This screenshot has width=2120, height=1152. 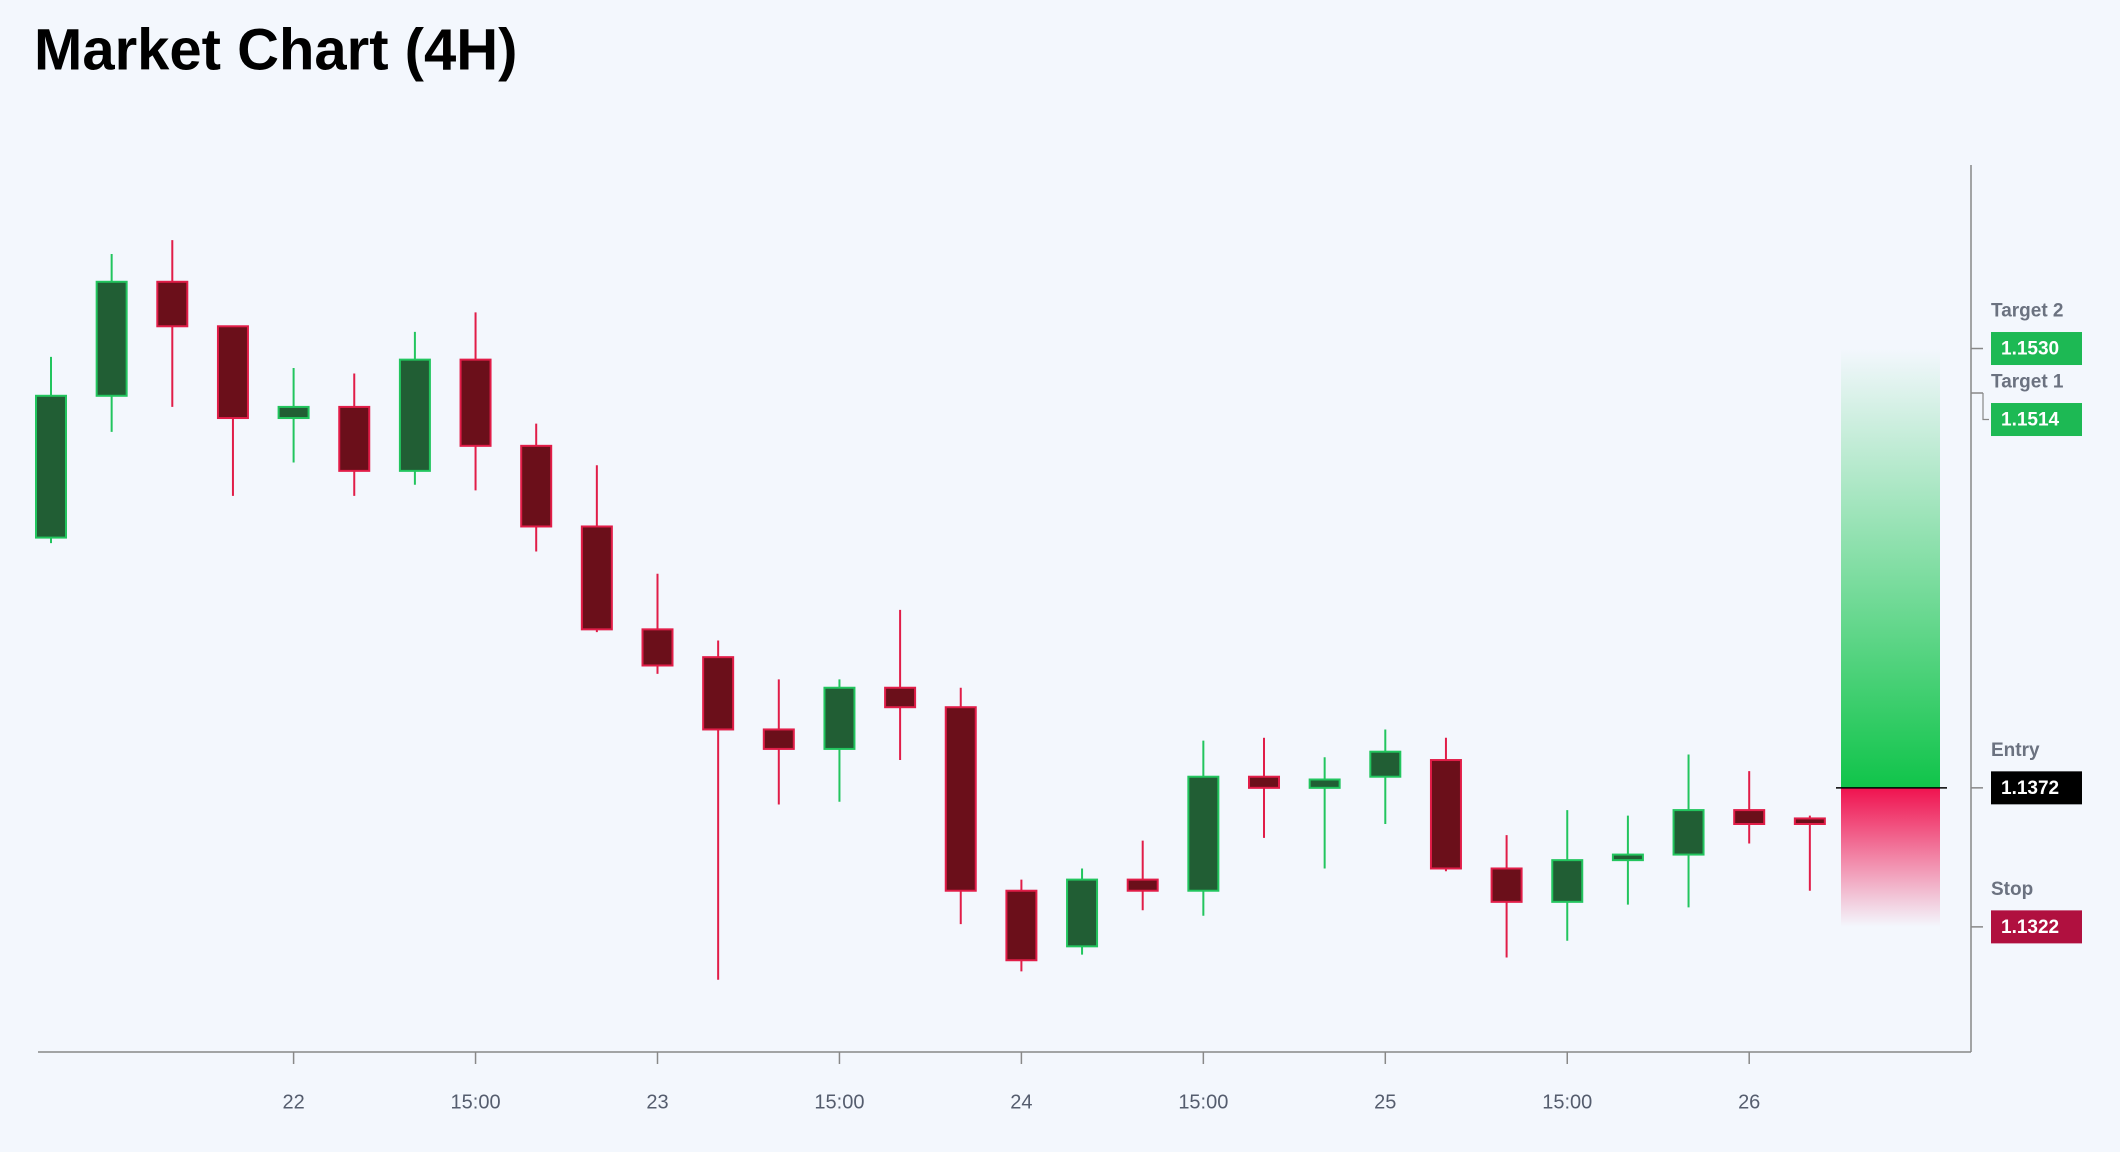 What do you see at coordinates (2030, 788) in the screenshot?
I see `level-value: 1.1372` at bounding box center [2030, 788].